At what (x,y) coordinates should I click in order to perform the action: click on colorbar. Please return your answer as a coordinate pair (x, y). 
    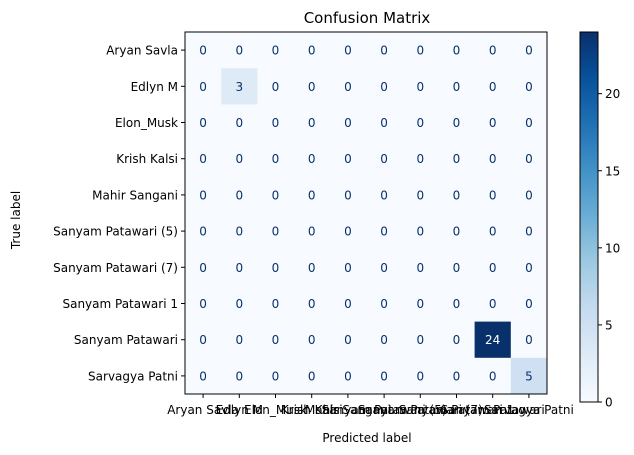
    Looking at the image, I should click on (589, 217).